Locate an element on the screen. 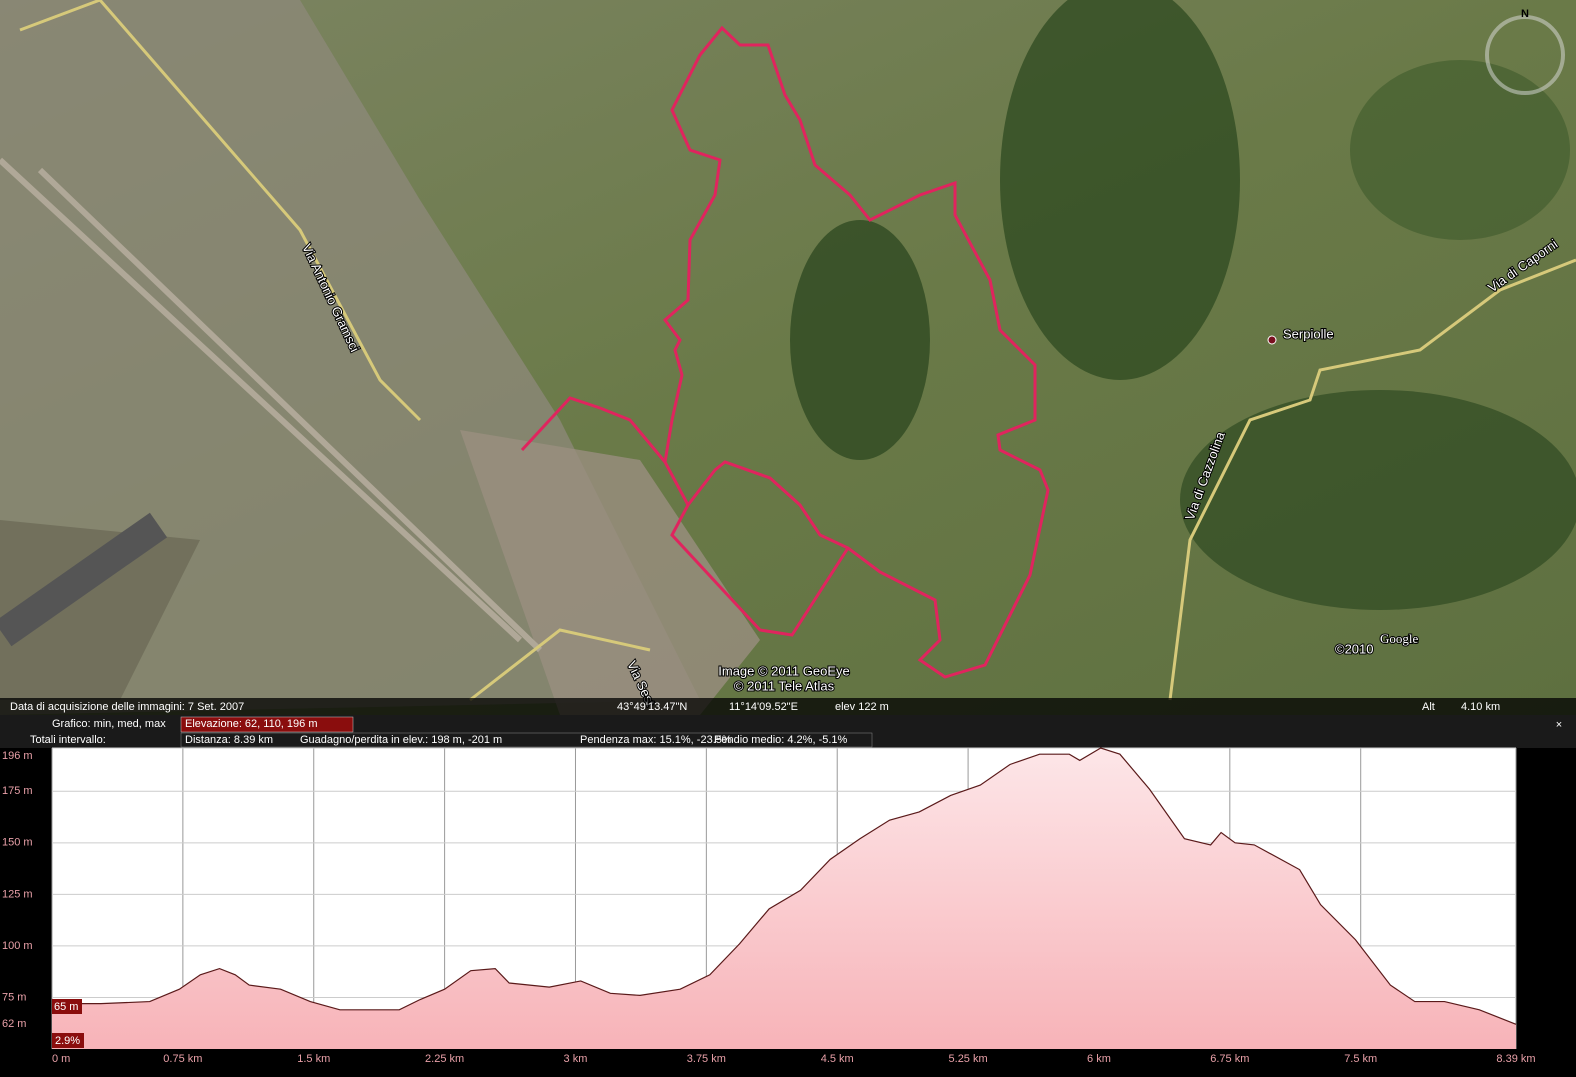  y-tick-label: 175 m is located at coordinates (17, 791).